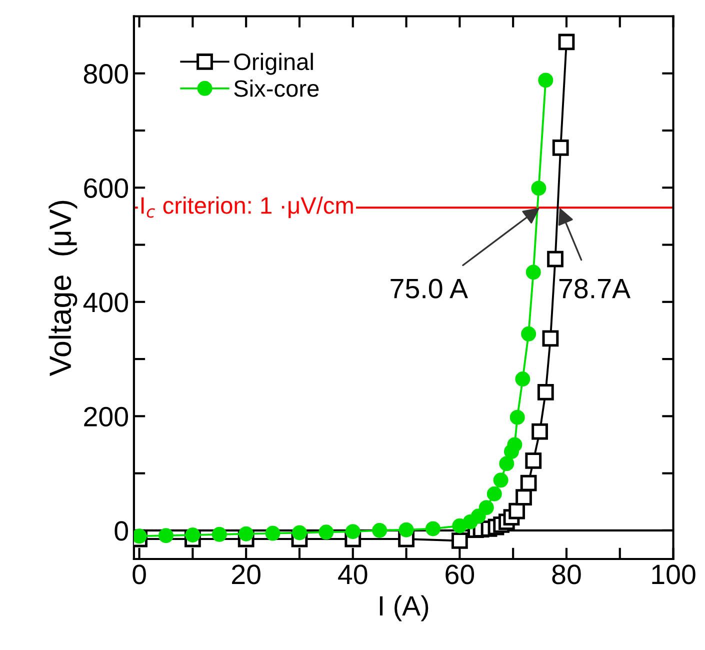 This screenshot has width=705, height=650. I want to click on y-tick-label: 200, so click(106, 416).